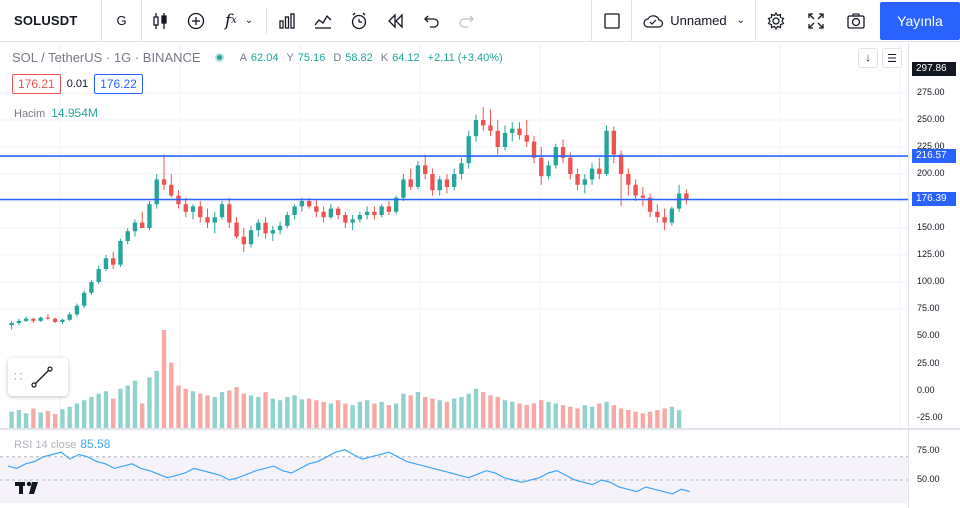 The image size is (960, 508). Describe the element at coordinates (776, 21) in the screenshot. I see `settings-gear-icon` at that location.